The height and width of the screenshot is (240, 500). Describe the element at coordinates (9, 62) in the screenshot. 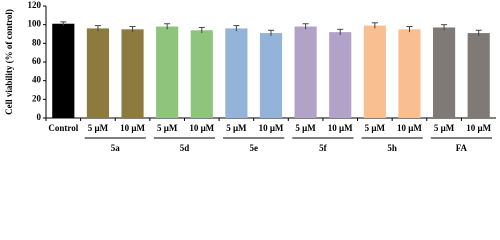

I see `y-axis-label: Cell viability (% of control)` at that location.